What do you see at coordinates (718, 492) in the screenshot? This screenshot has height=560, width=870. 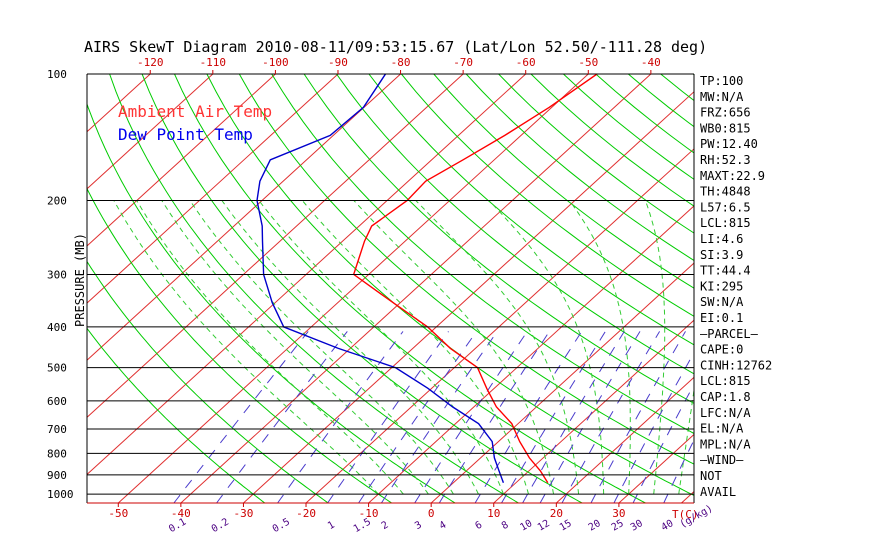 I see `sounding-index: AVAIL` at bounding box center [718, 492].